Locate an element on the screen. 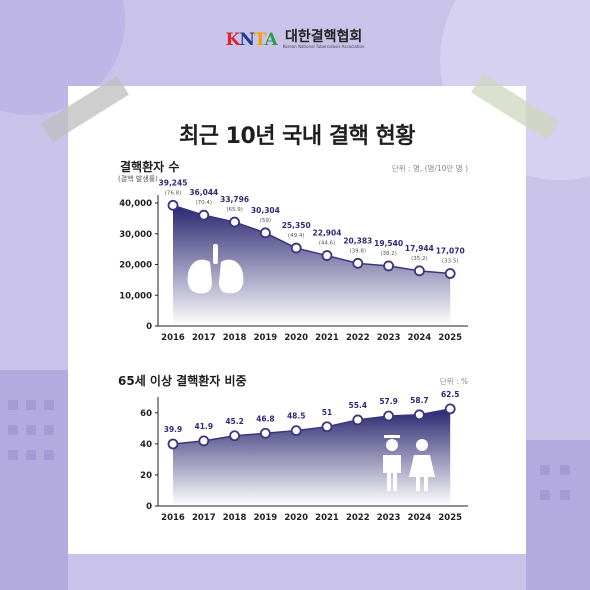  chart1-rate-label: (35.2) is located at coordinates (419, 259).